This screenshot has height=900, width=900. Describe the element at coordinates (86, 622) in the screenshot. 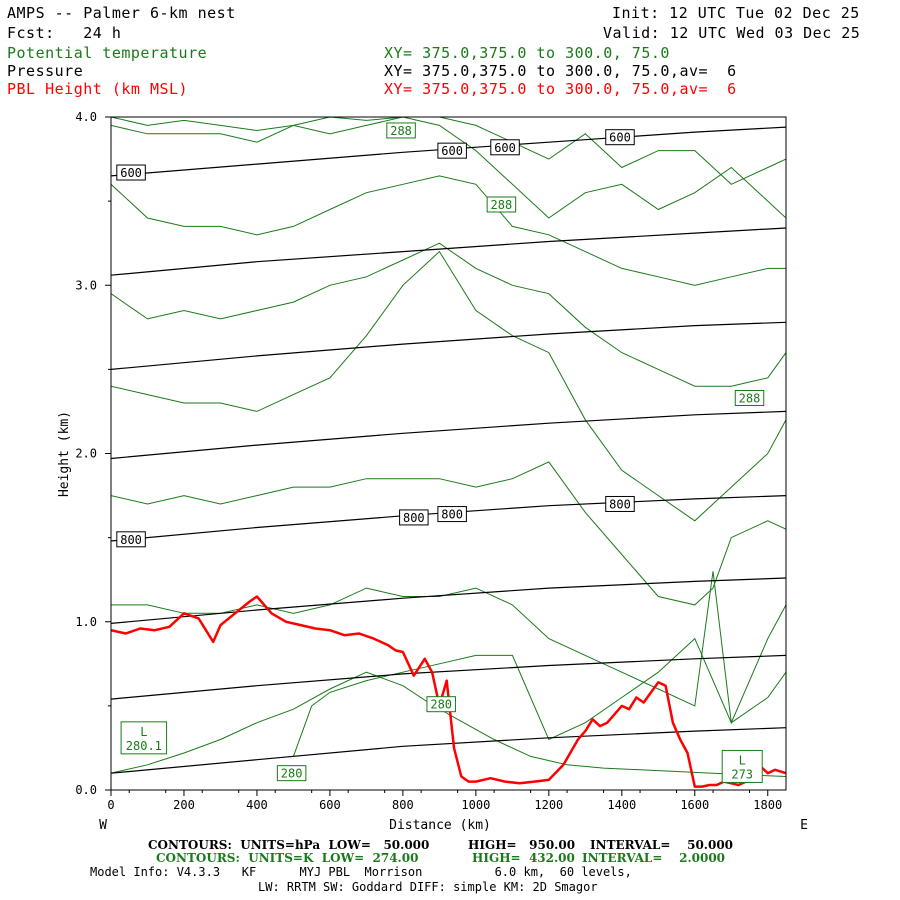

I see `y-tick-label: 1.0` at that location.